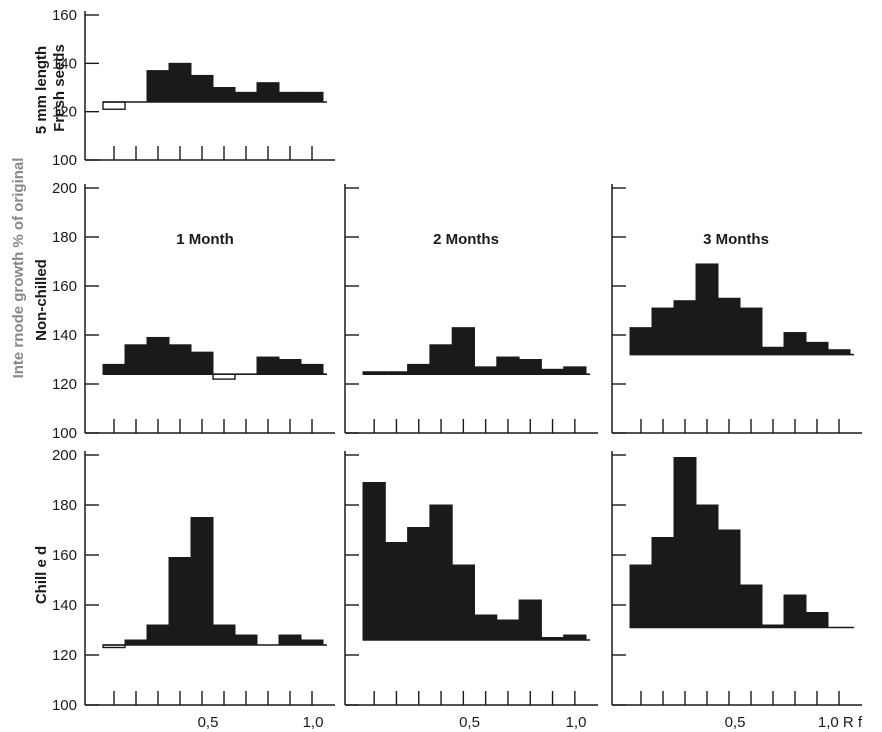 This screenshot has width=882, height=732. I want to click on y-tick-label-nonchilled-1-120: 120, so click(64, 384).